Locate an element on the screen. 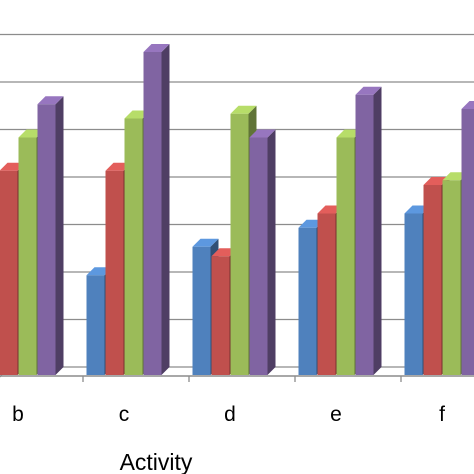  x-tick-labels: b c d e f is located at coordinates (228, 414).